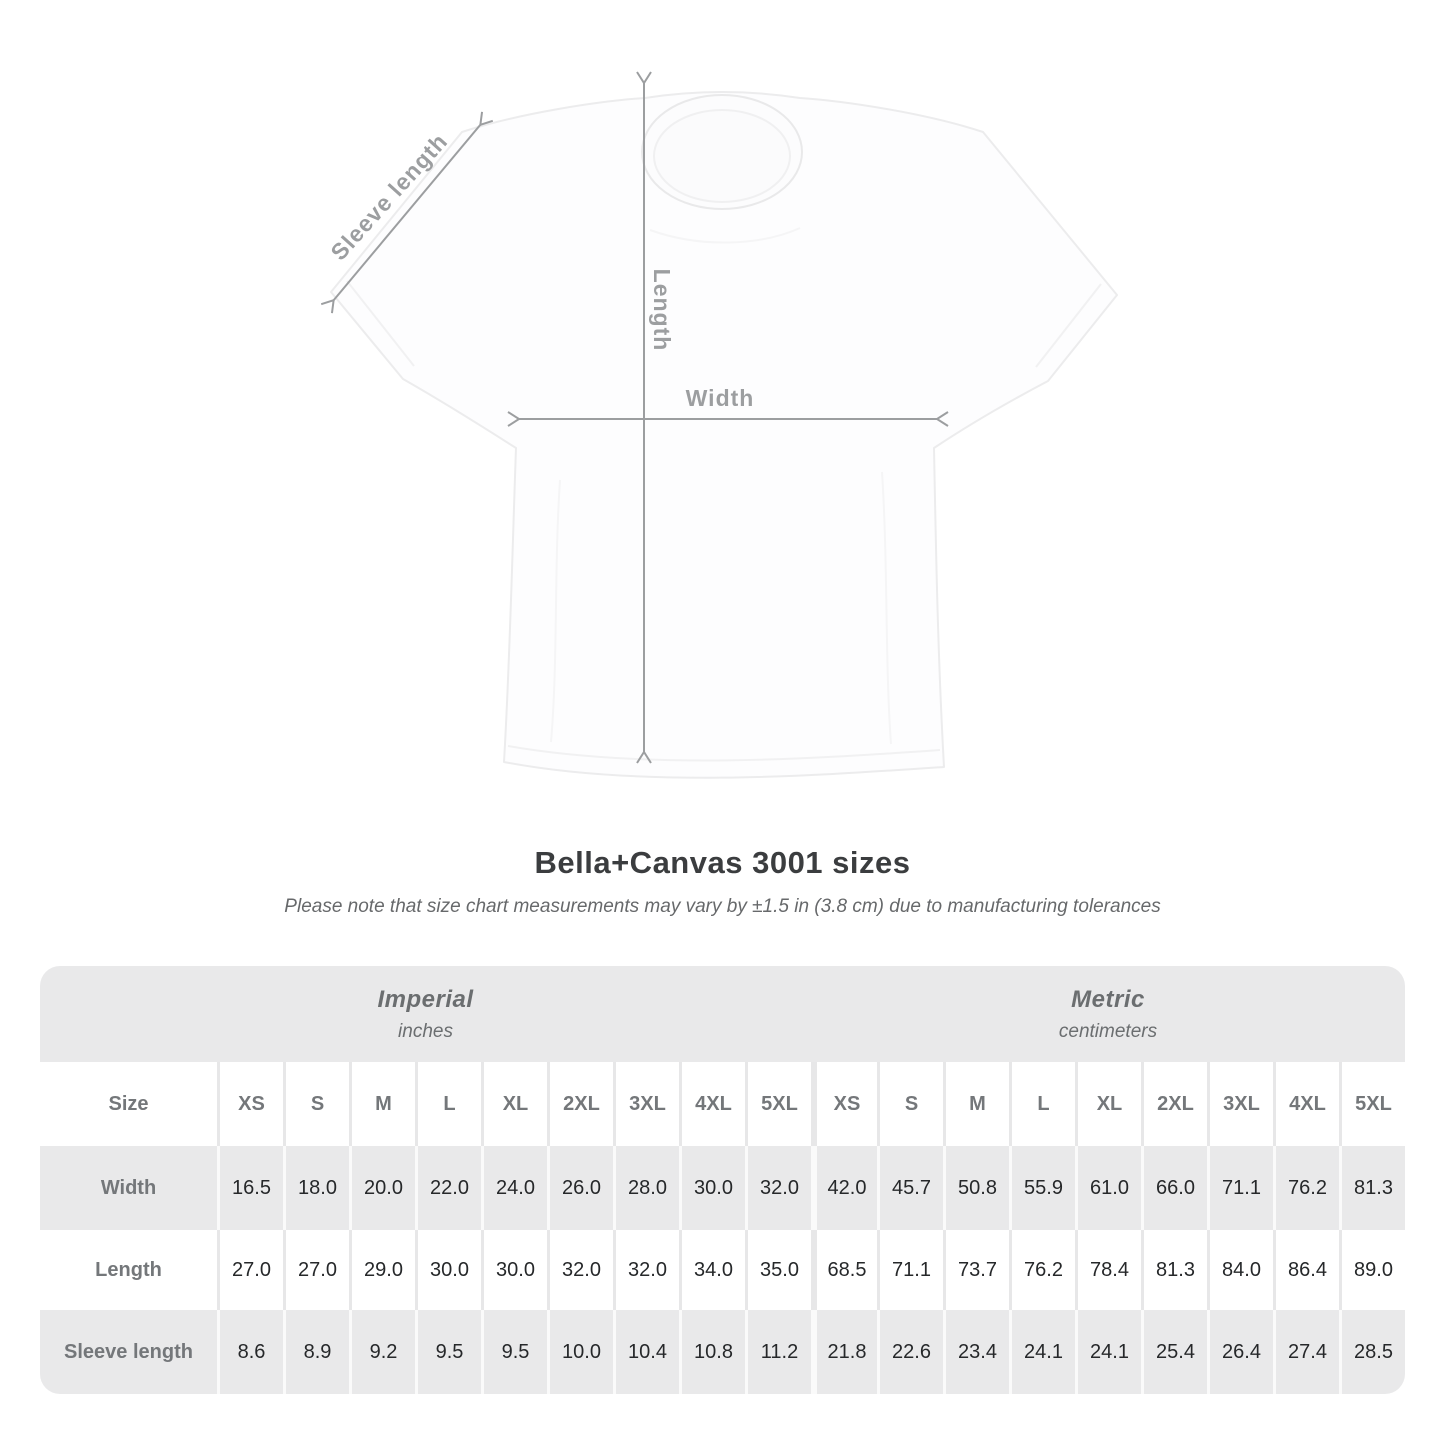 This screenshot has height=1445, width=1445. What do you see at coordinates (844, 1352) in the screenshot?
I see `value-cell: 21.8` at bounding box center [844, 1352].